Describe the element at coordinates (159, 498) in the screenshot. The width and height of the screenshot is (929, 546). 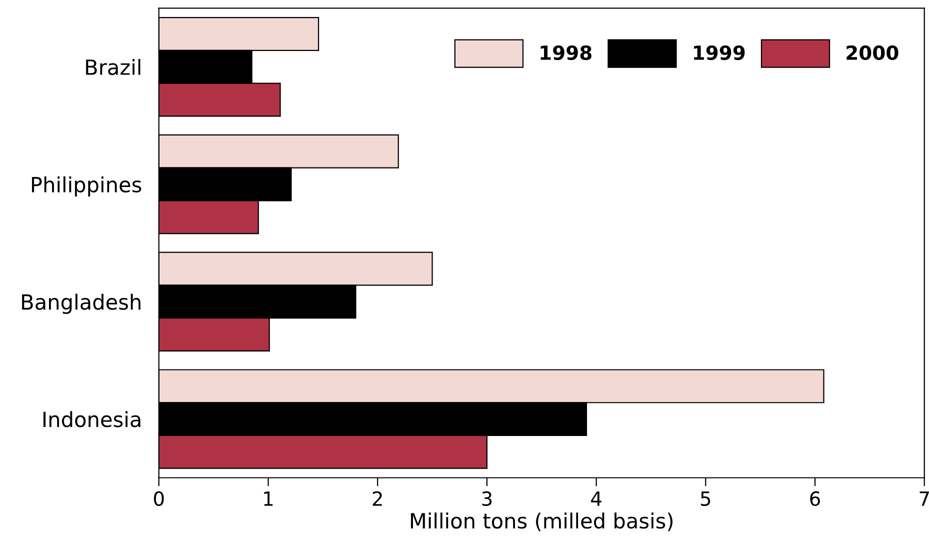
I see `x-tick-label: 0` at that location.